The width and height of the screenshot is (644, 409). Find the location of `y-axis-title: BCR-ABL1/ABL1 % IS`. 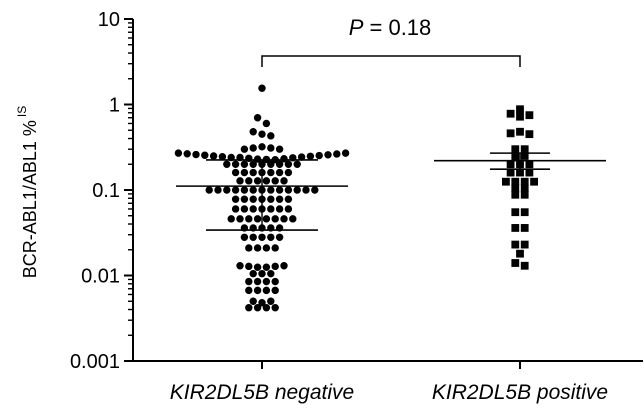

y-axis-title: BCR-ABL1/ABL1 % IS is located at coordinates (27, 192).